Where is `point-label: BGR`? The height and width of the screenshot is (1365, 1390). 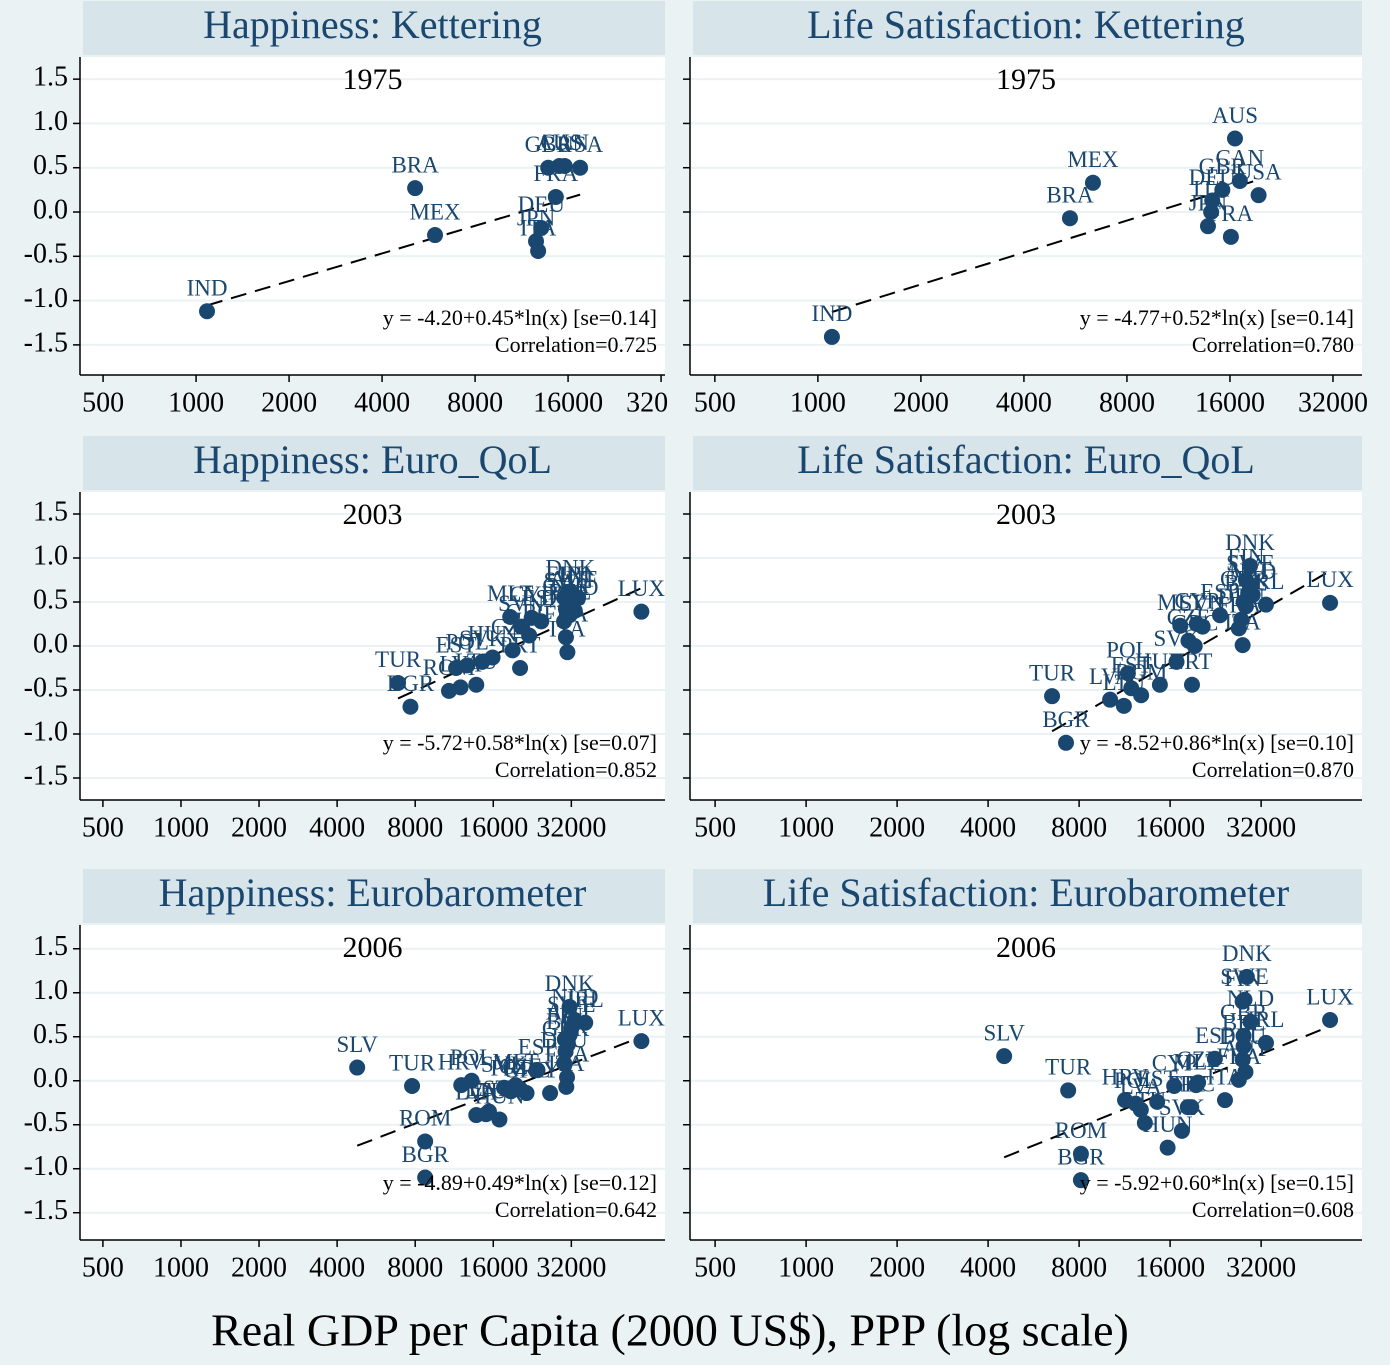 point-label: BGR is located at coordinates (1066, 719).